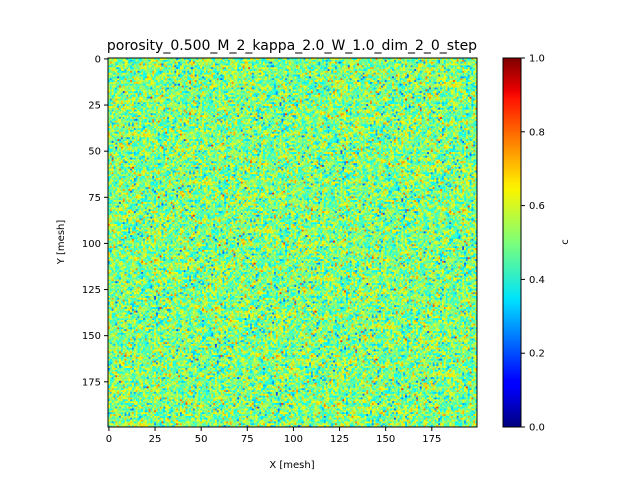 This screenshot has width=640, height=480. What do you see at coordinates (512, 242) in the screenshot?
I see `colorbar` at bounding box center [512, 242].